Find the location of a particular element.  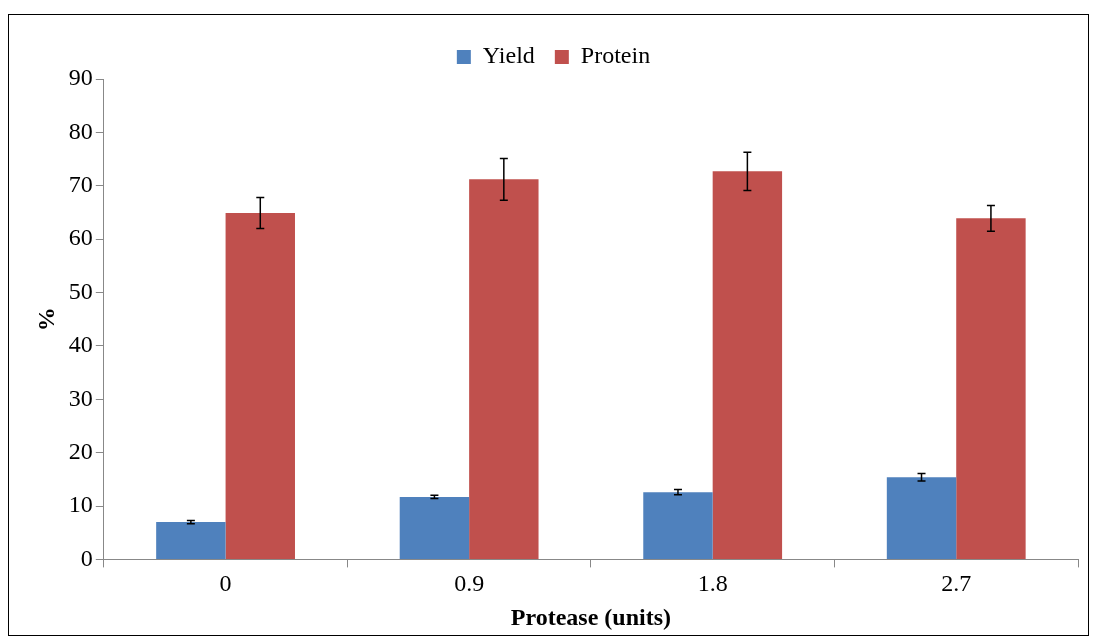

y-tick-label: 60 is located at coordinates (80, 237).